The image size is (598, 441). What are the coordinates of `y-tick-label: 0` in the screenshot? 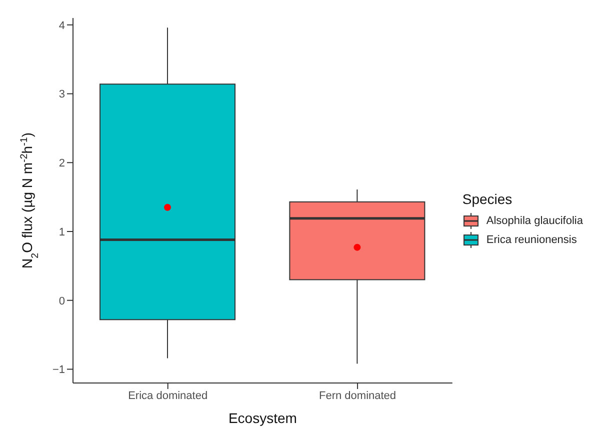 It's located at (61, 301).